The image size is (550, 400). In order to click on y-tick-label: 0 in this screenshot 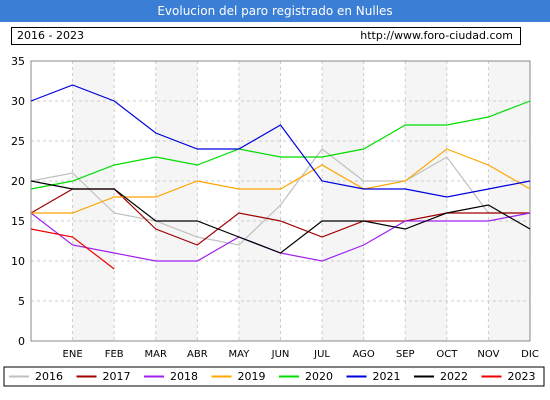, I will do `click(21, 341)`.